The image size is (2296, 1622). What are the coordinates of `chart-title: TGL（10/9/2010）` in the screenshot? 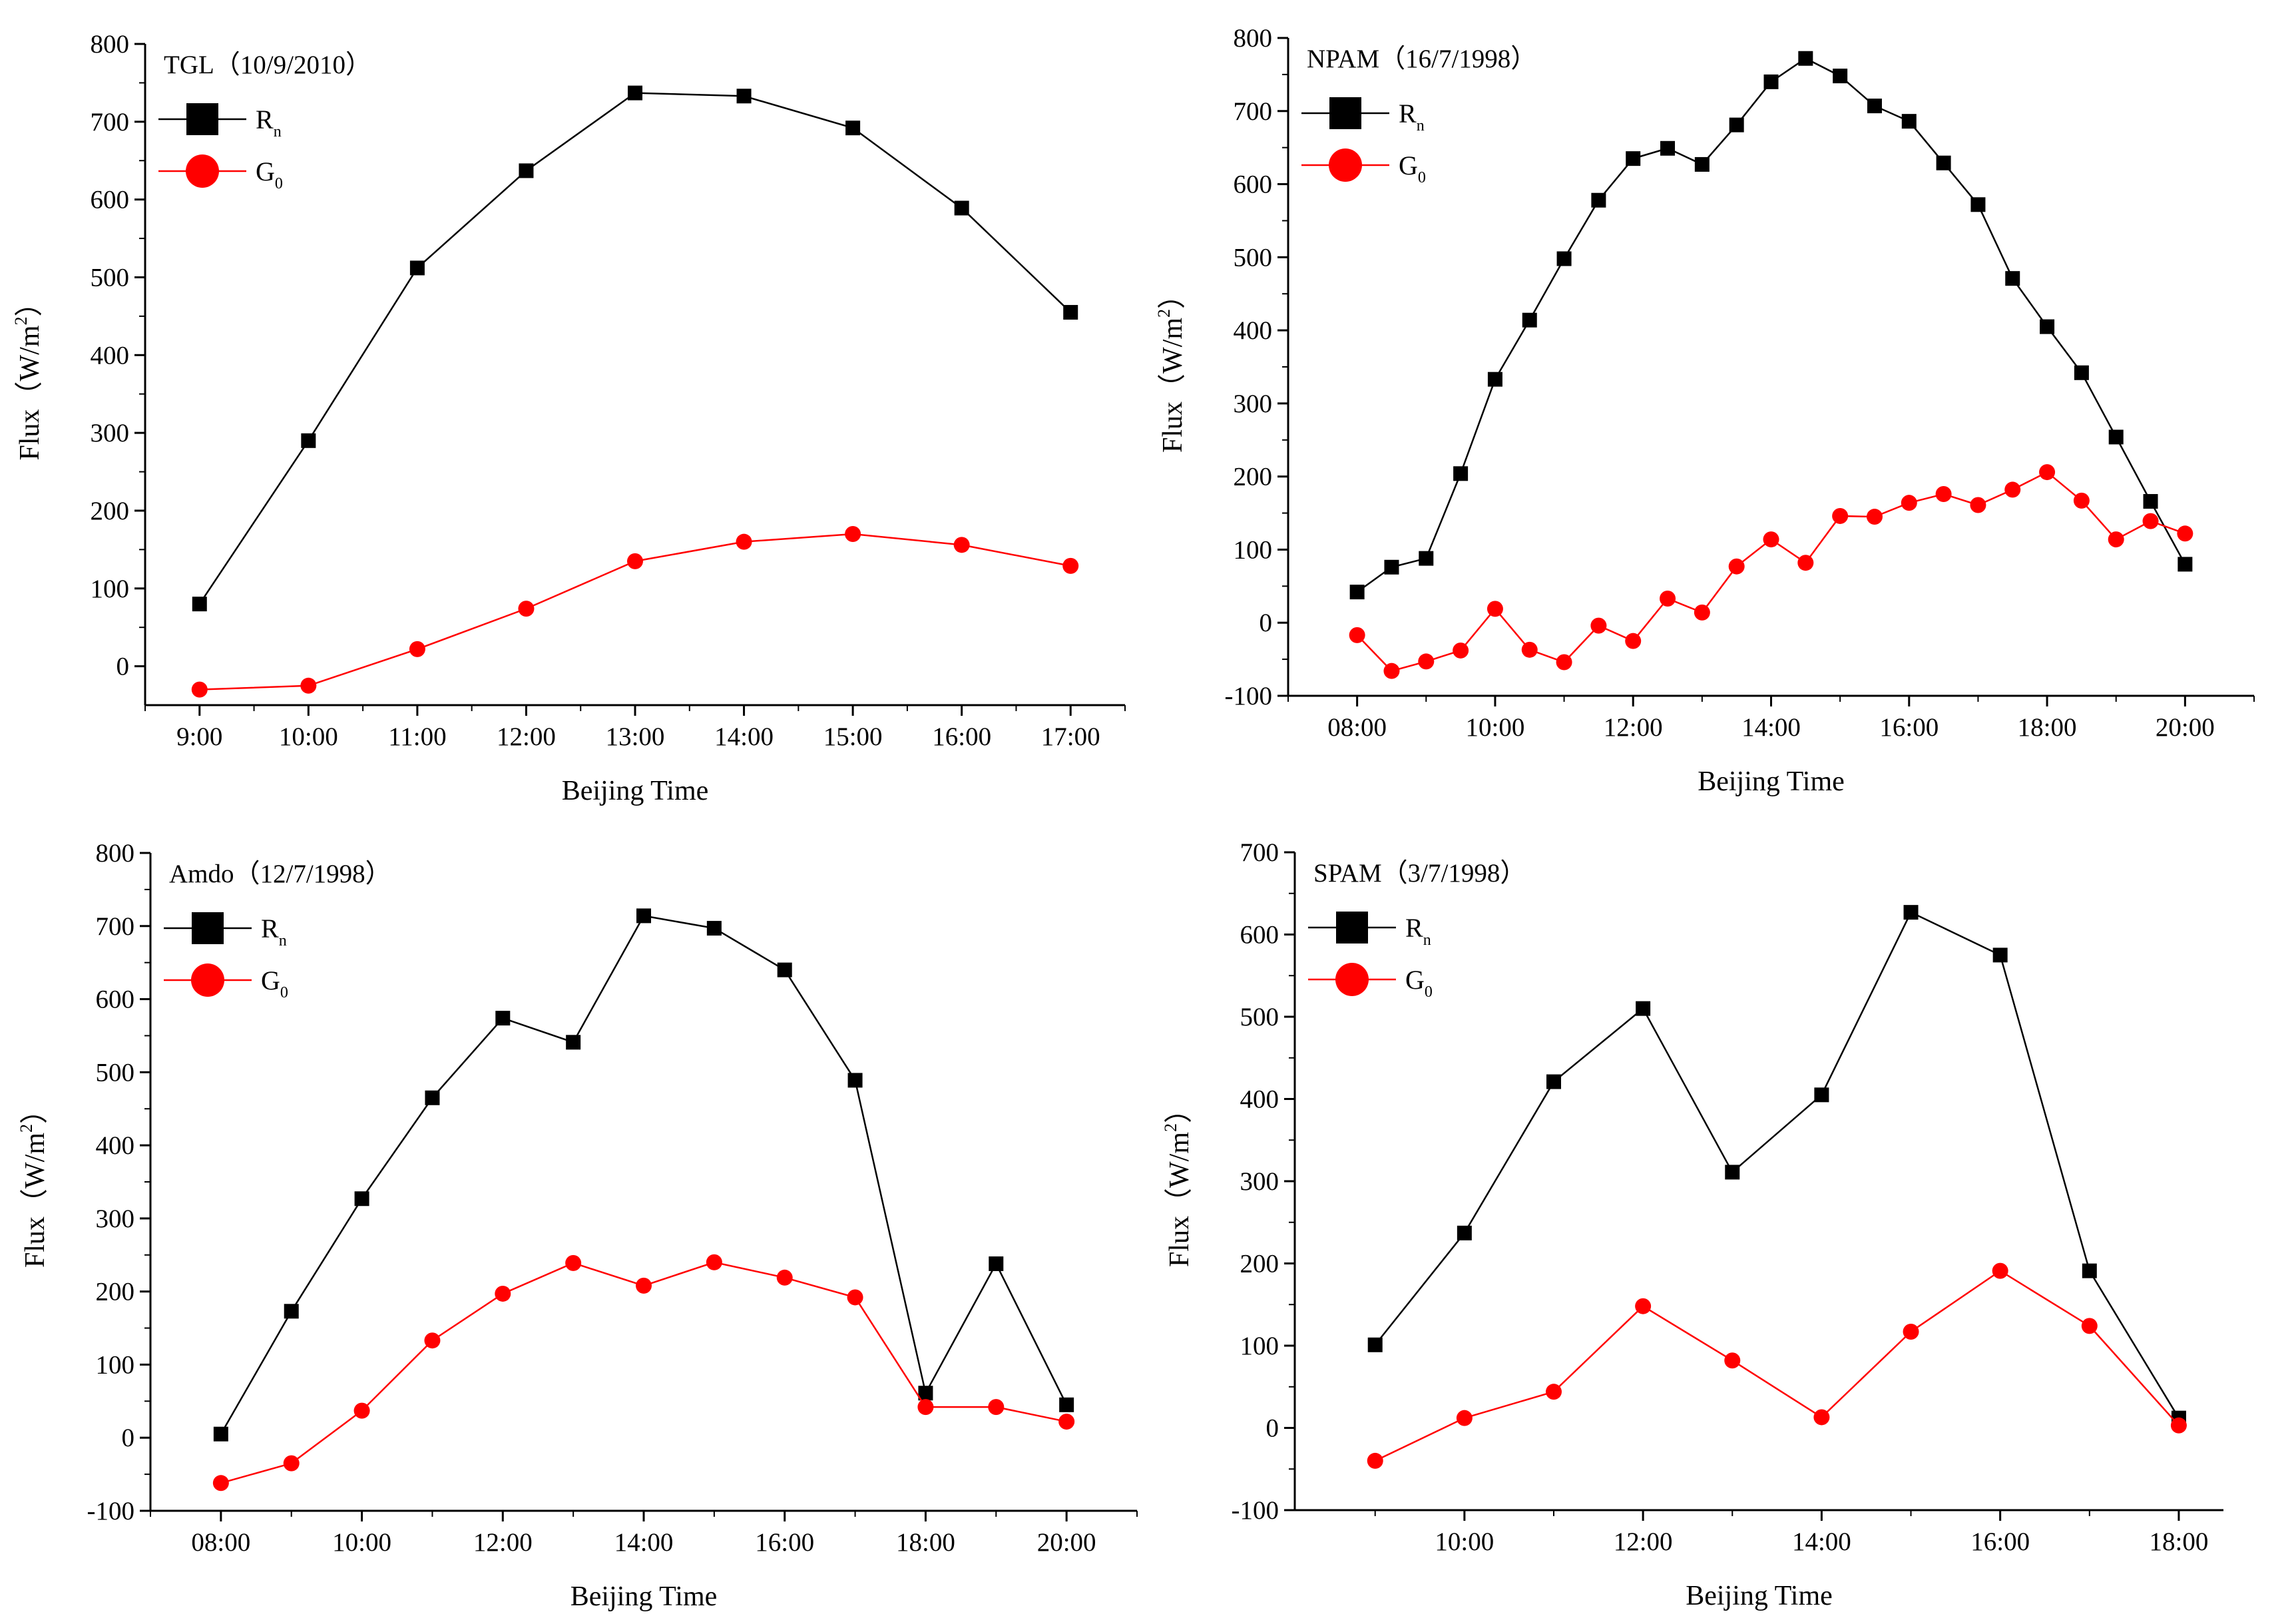 It's located at (267, 65).